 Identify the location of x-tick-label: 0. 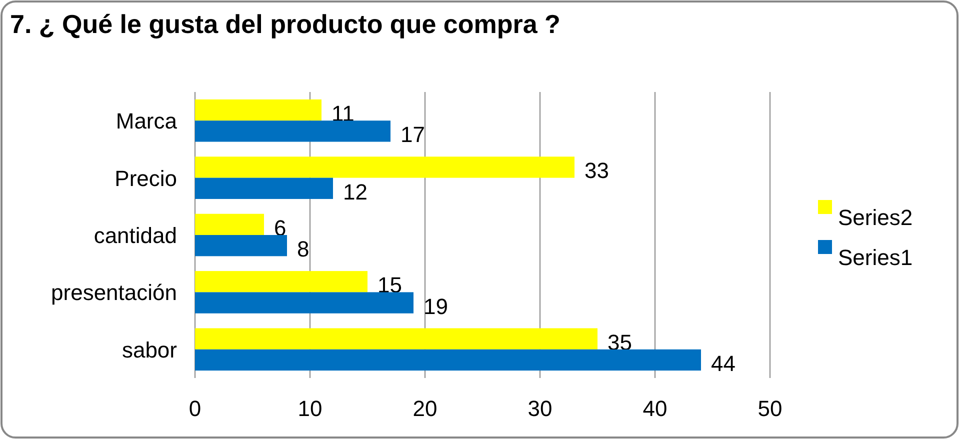
(195, 408).